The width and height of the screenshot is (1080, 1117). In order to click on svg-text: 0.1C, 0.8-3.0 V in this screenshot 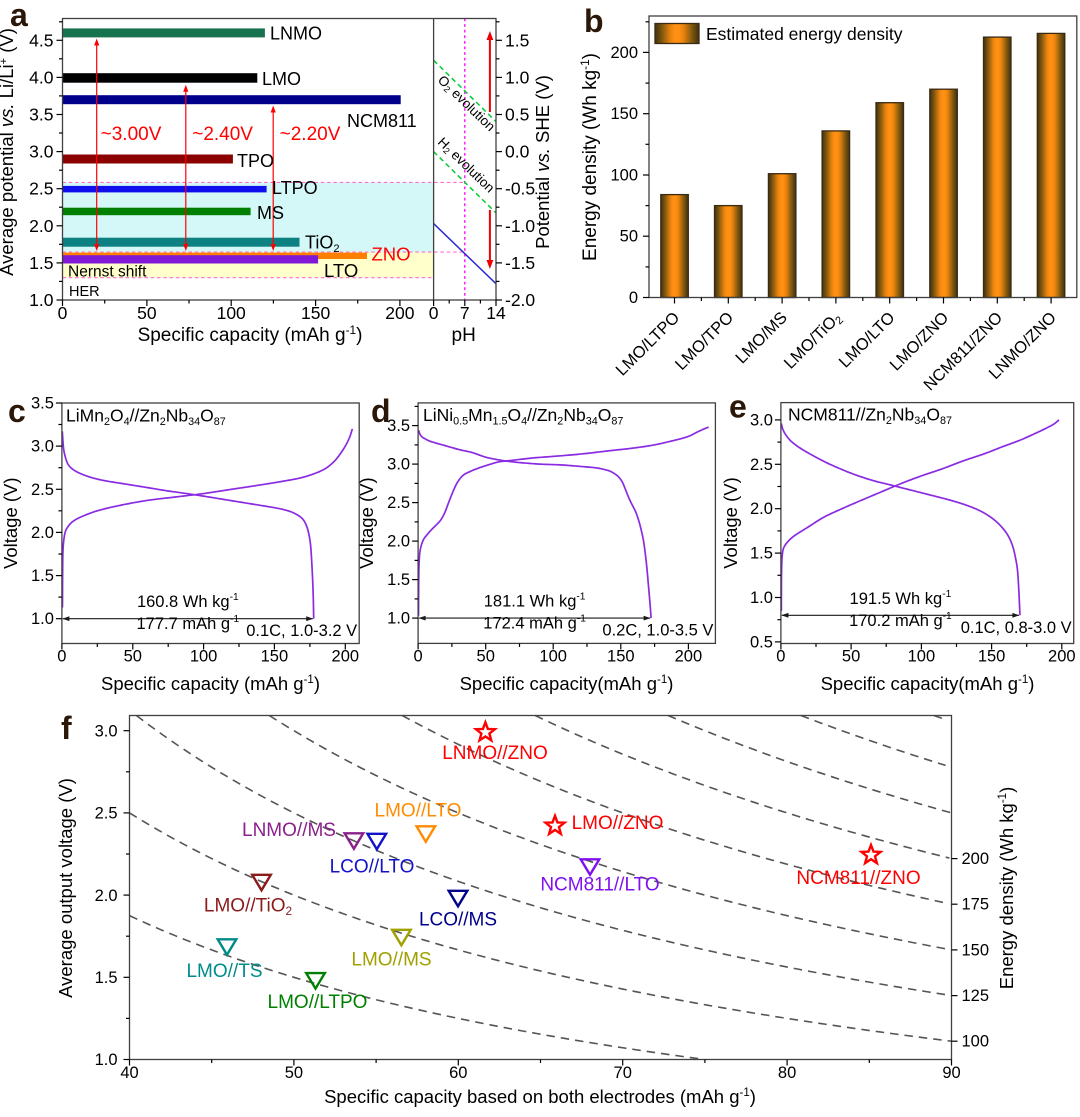, I will do `click(1016, 628)`.